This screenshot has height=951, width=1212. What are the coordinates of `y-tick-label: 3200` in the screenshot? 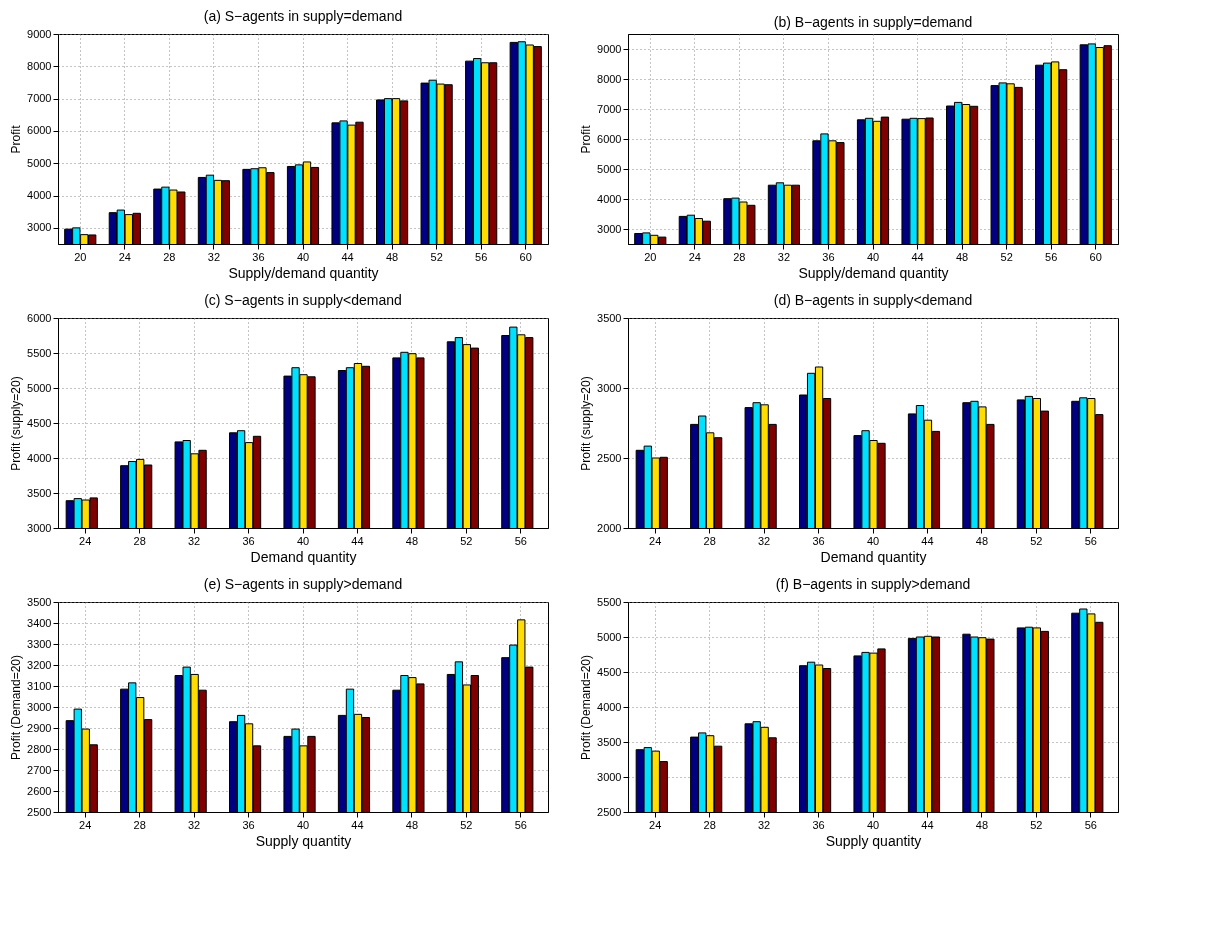 It's located at (39, 664).